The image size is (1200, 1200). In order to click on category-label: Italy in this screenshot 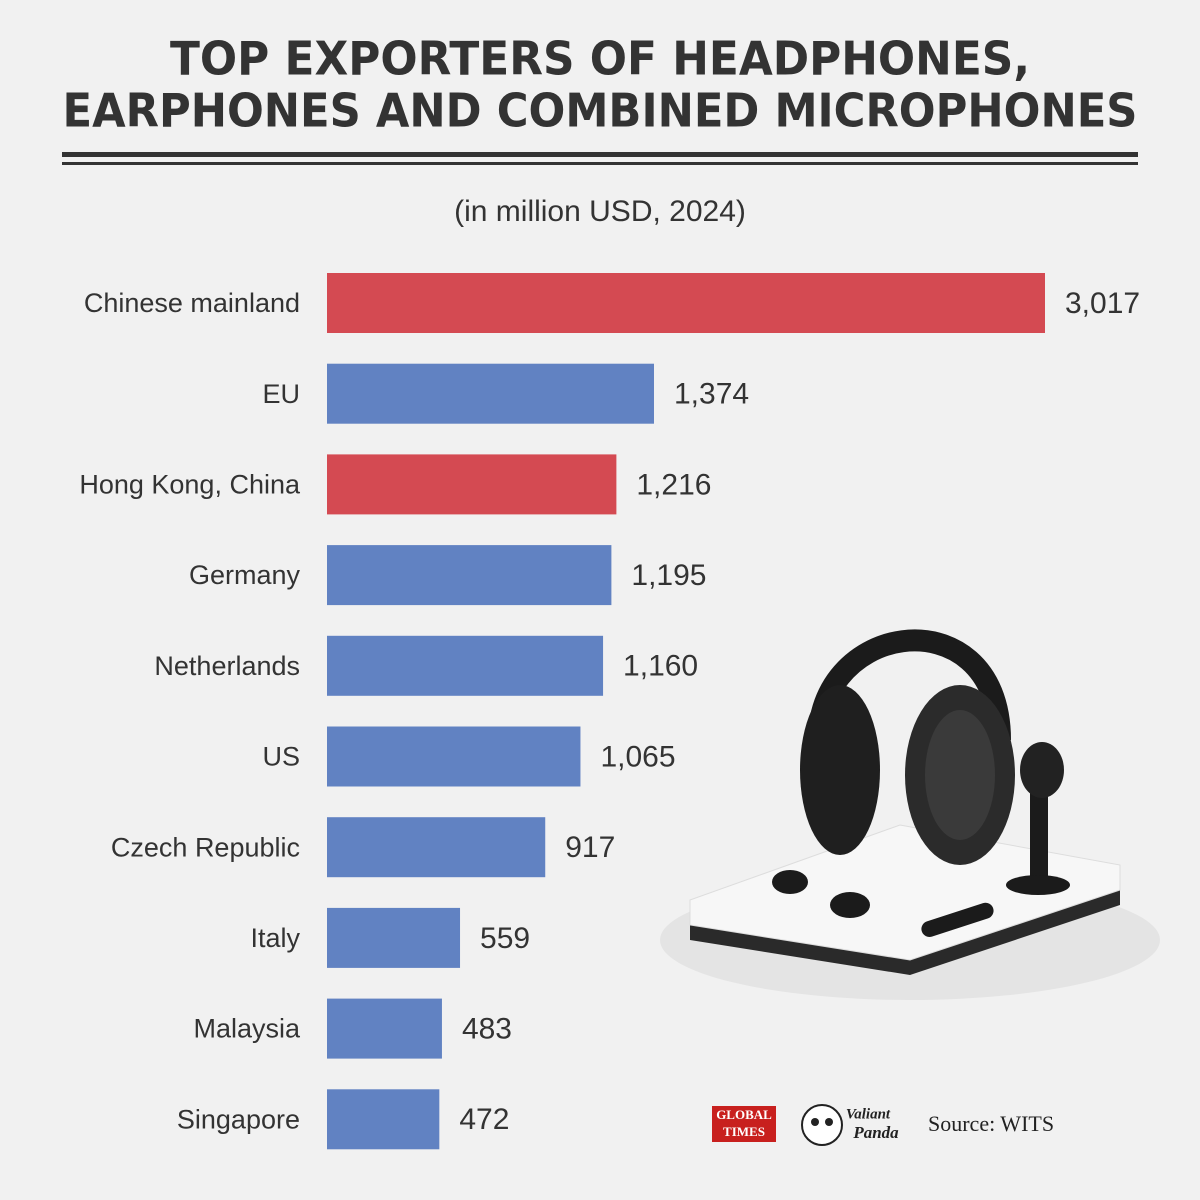, I will do `click(275, 938)`.